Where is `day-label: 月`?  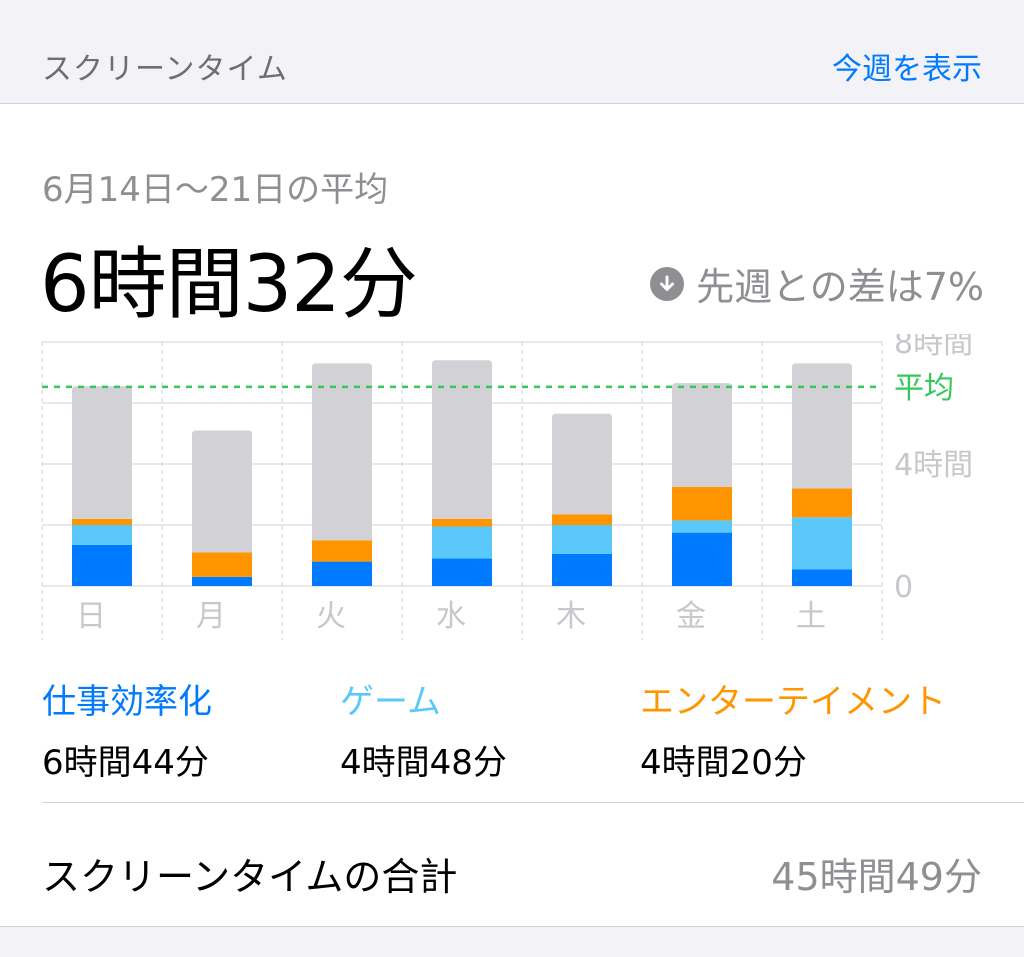
day-label: 月 is located at coordinates (211, 616).